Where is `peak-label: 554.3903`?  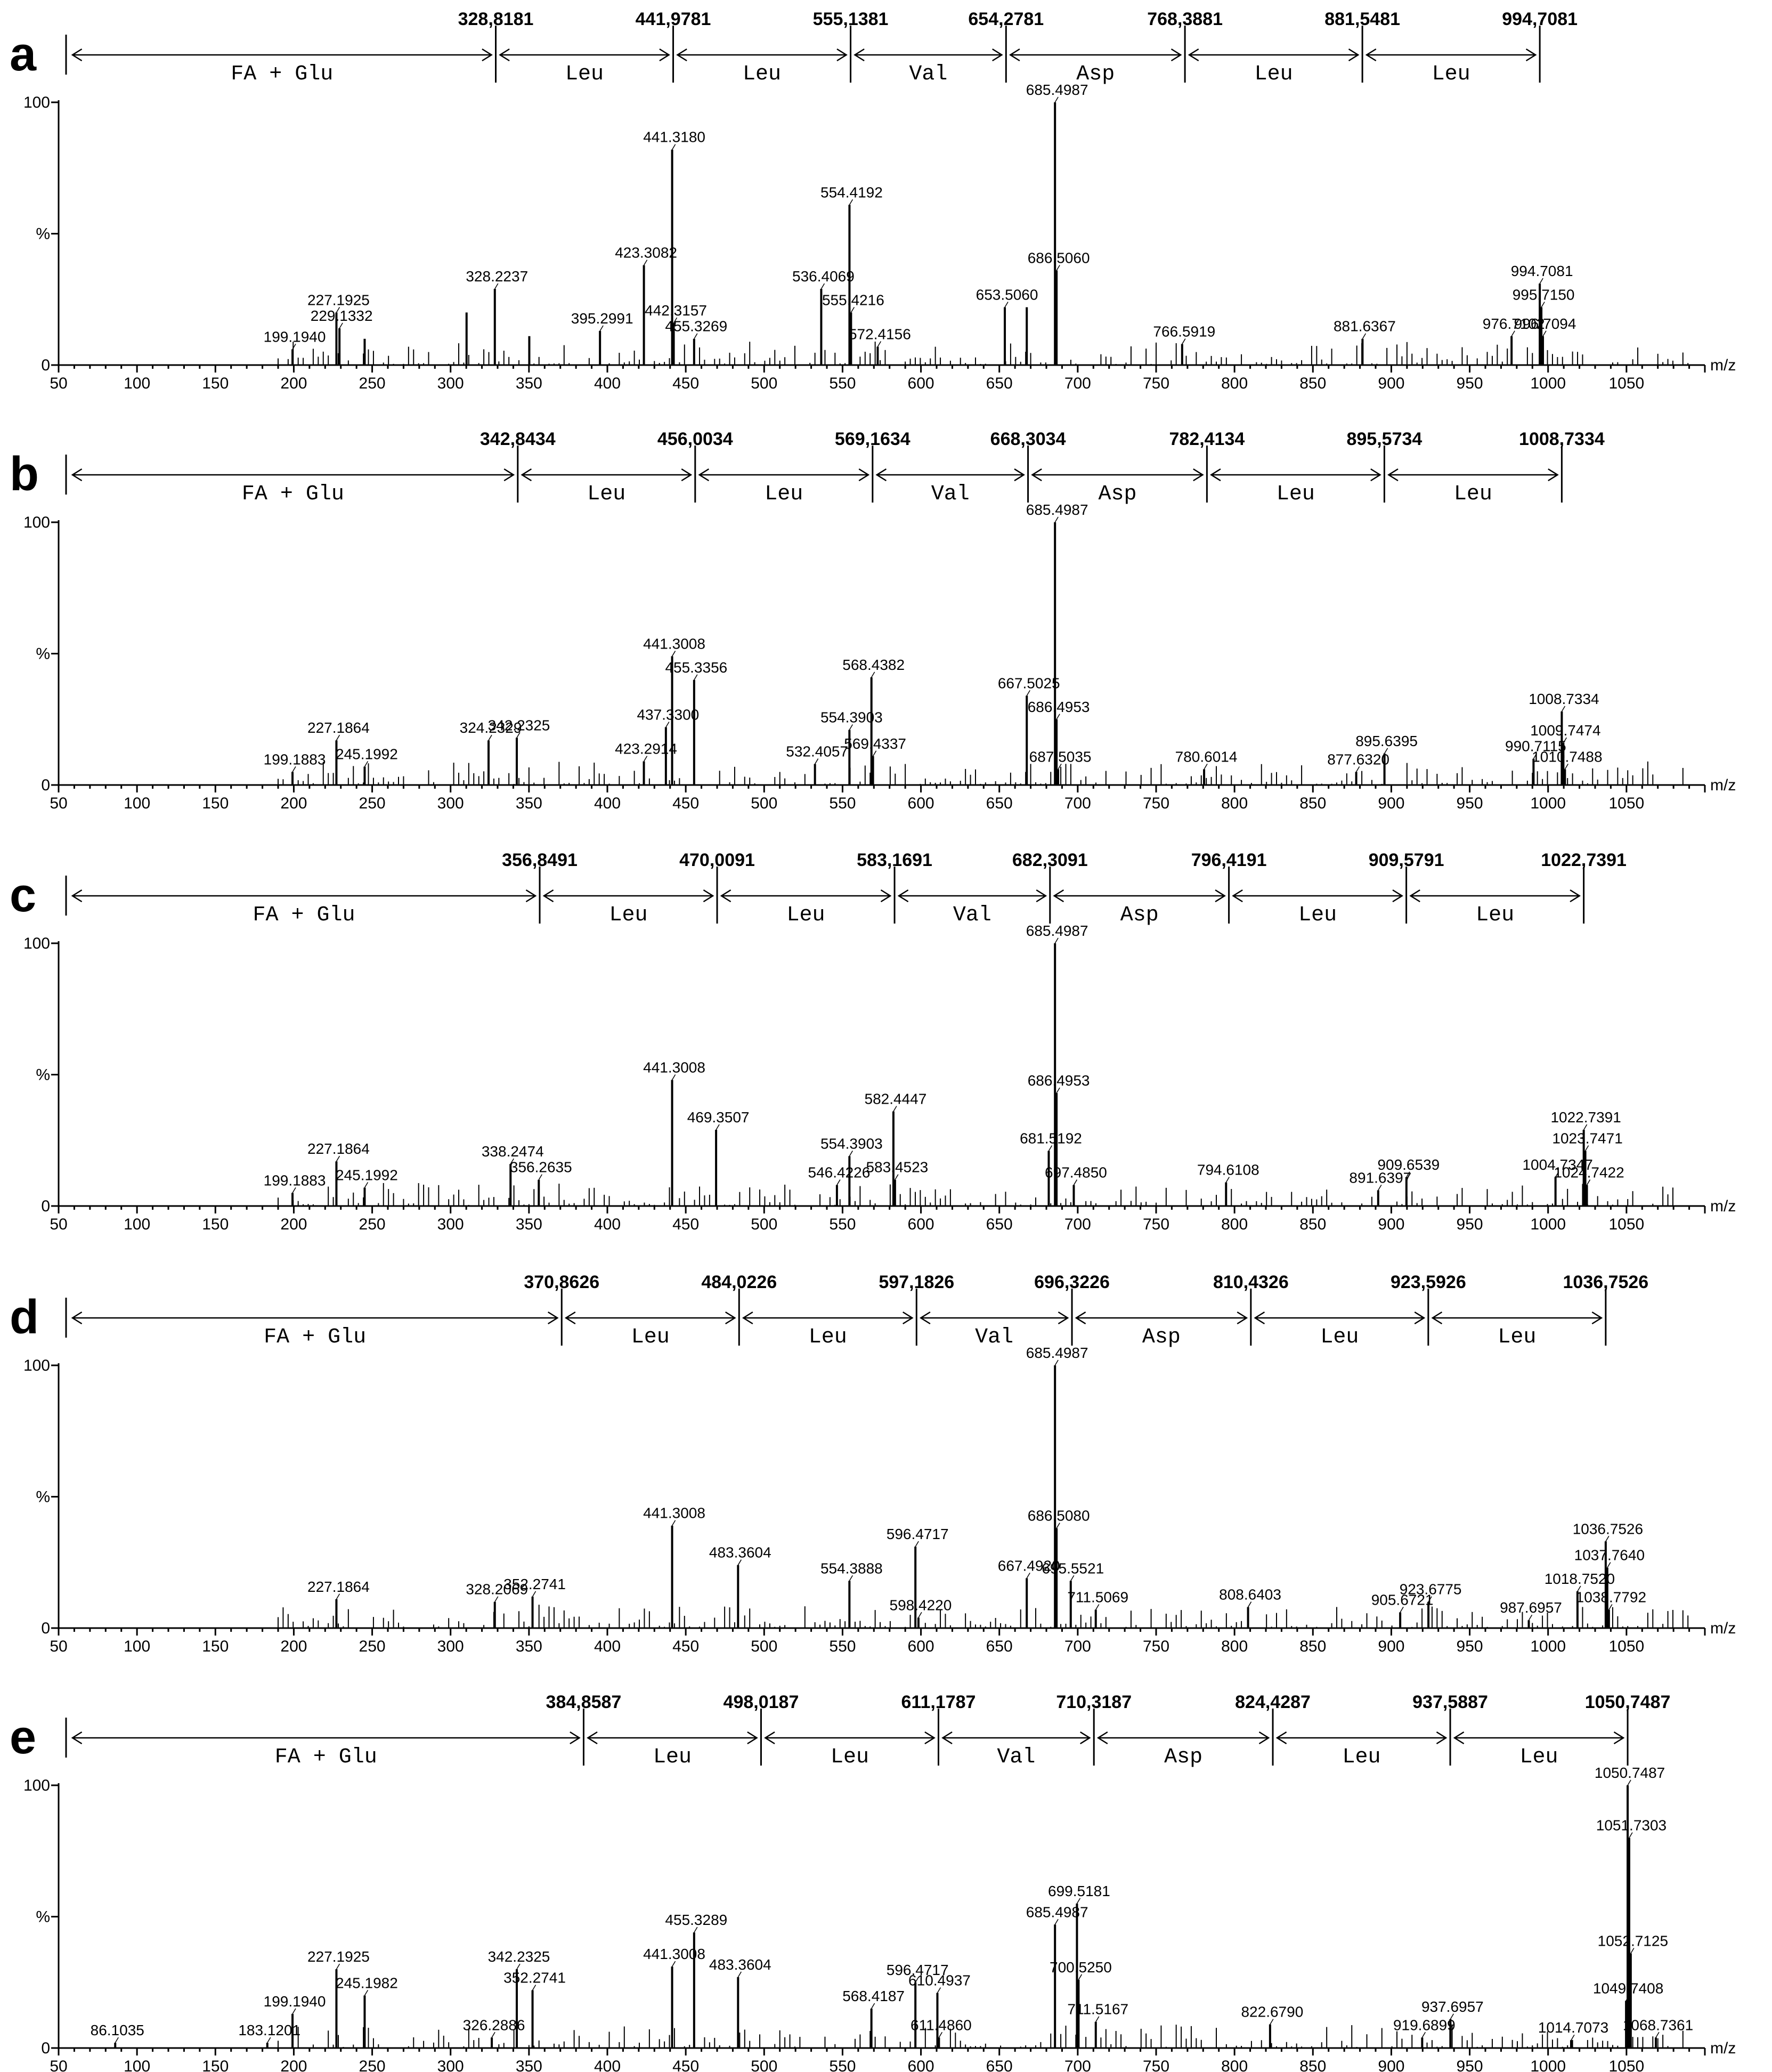
peak-label: 554.3903 is located at coordinates (851, 1143).